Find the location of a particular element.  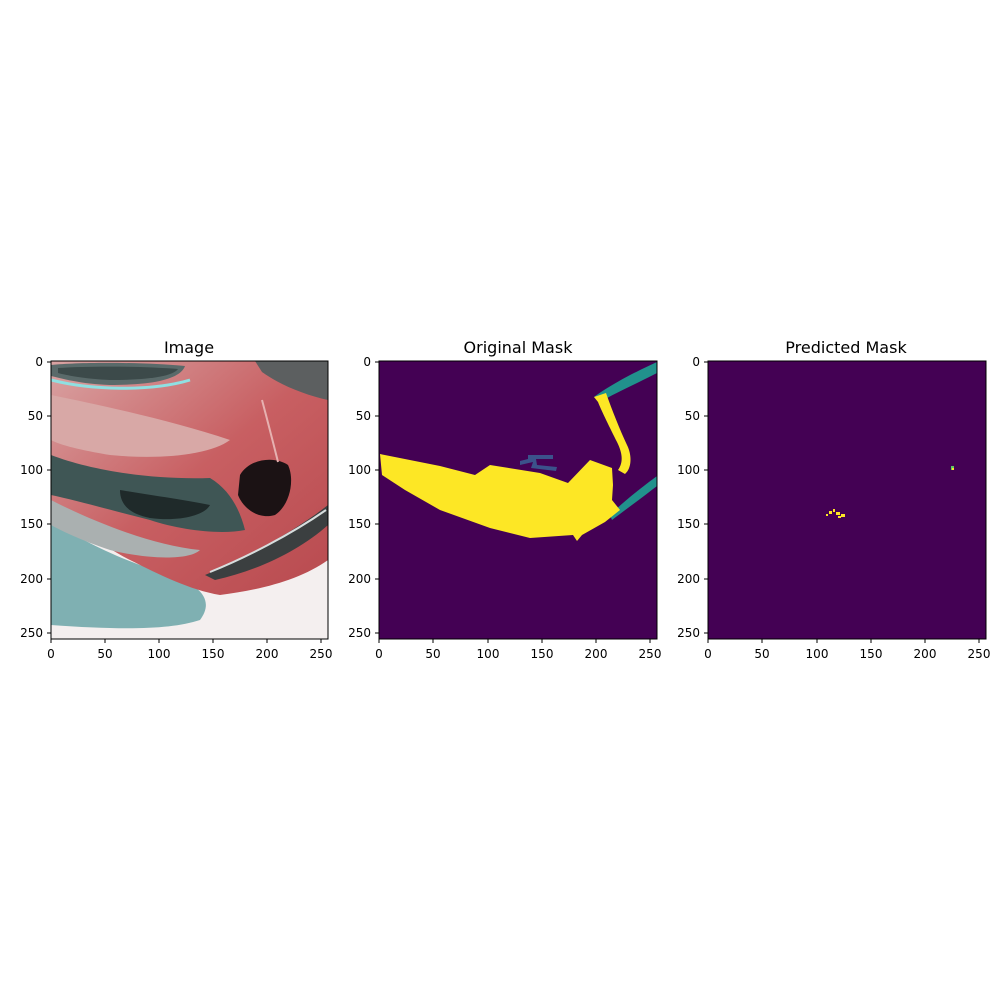

panel-image: Image is located at coordinates (176, 499).